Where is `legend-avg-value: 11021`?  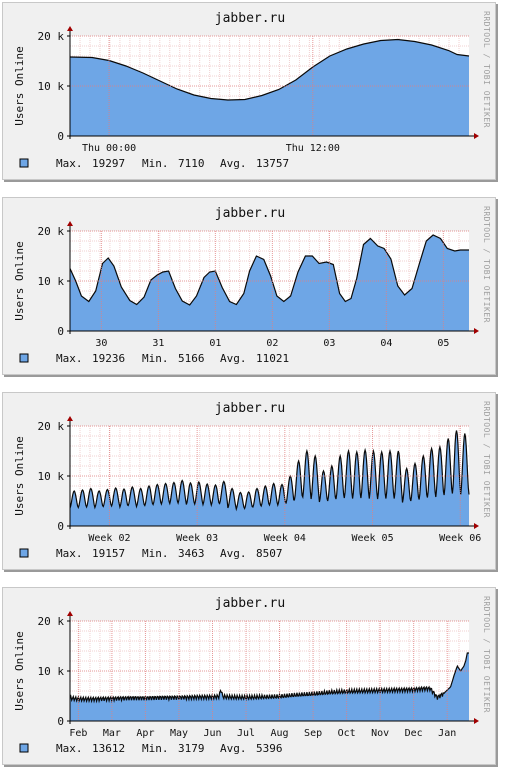
legend-avg-value: 11021 is located at coordinates (272, 358).